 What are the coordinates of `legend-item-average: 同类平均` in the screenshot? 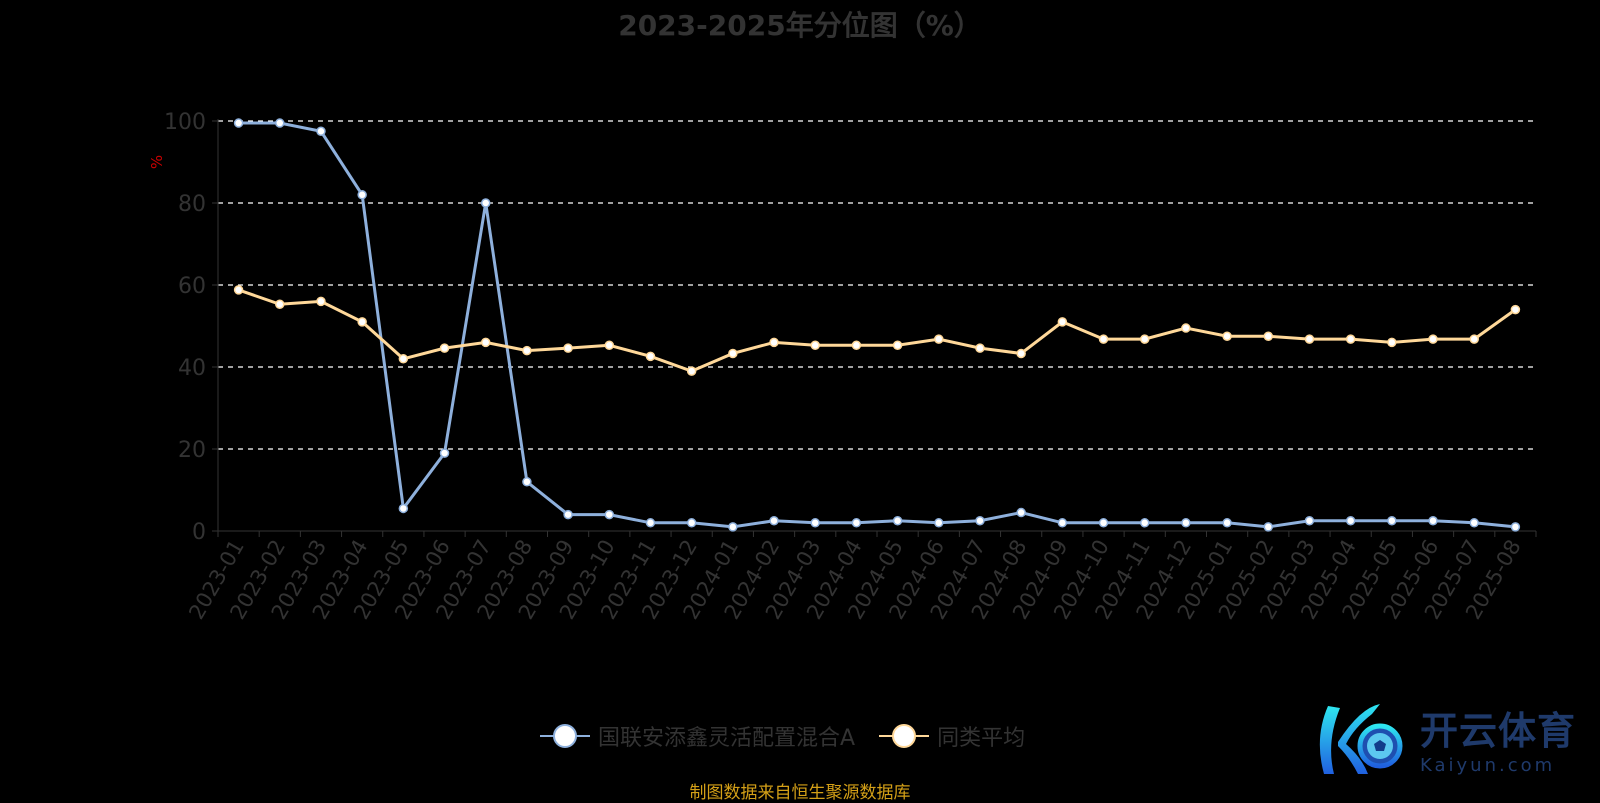 It's located at (952, 736).